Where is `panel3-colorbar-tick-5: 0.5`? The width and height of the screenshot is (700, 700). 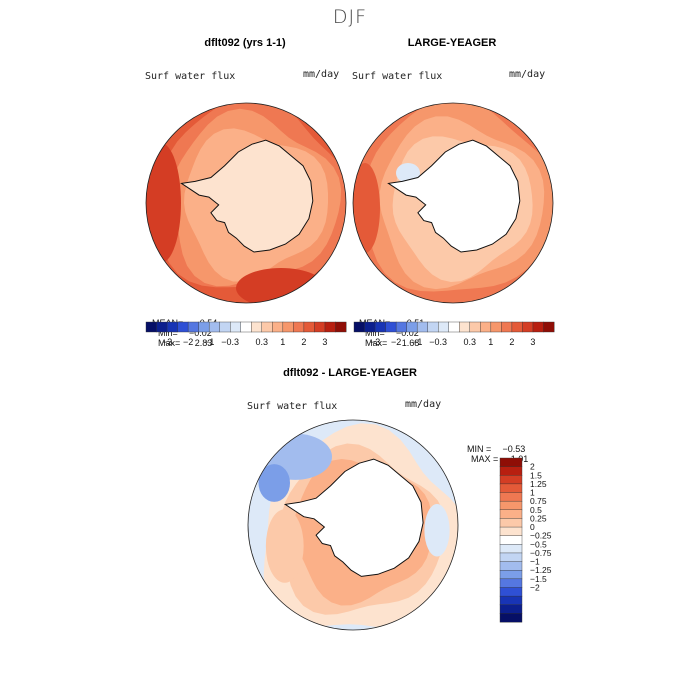
panel3-colorbar-tick-5: 0.5 is located at coordinates (536, 510).